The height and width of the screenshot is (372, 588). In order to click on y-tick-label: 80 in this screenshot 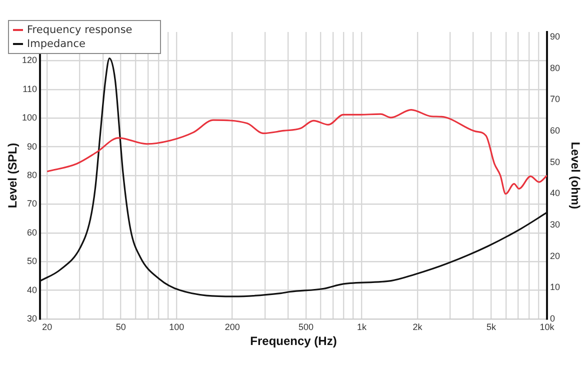, I will do `click(31, 175)`.